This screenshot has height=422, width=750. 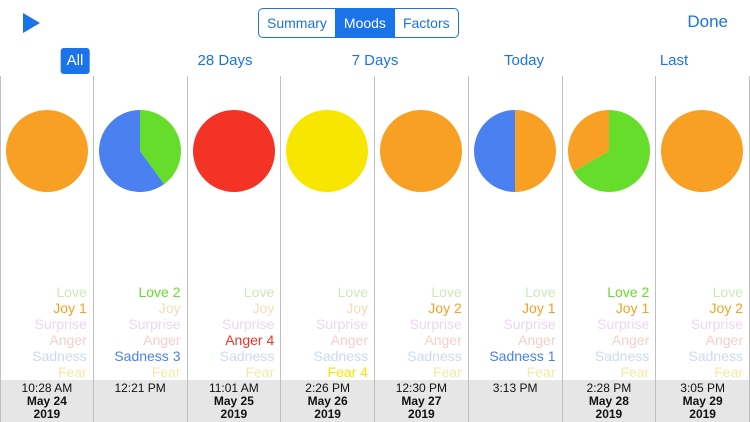 I want to click on pie-slice-love, so click(x=611, y=151).